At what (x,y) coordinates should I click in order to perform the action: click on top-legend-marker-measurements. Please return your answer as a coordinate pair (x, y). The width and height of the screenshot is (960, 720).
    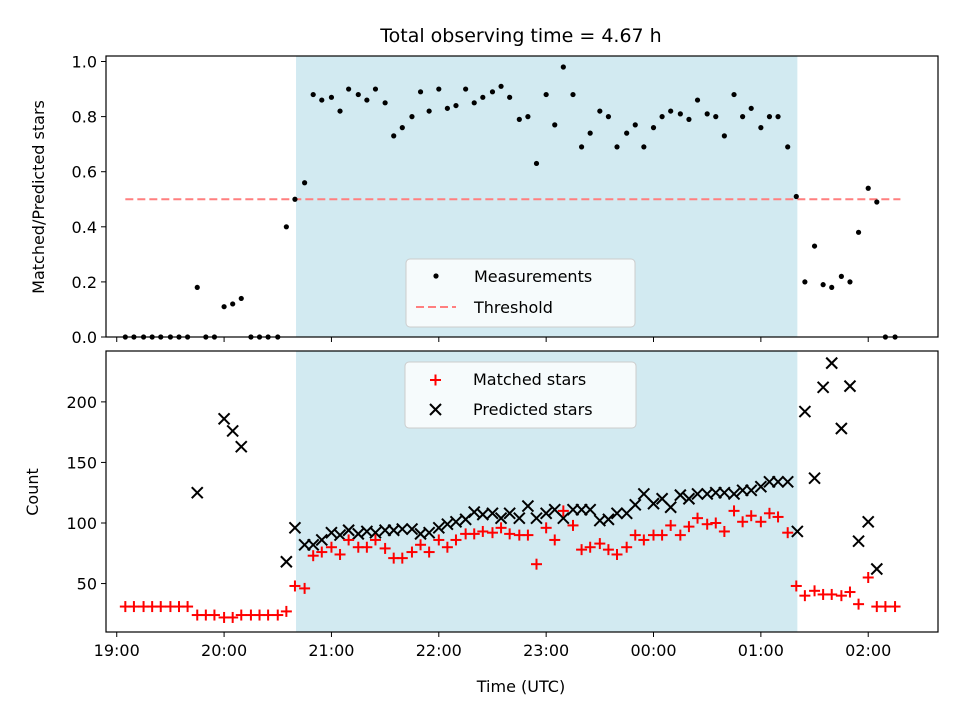
    Looking at the image, I should click on (436, 276).